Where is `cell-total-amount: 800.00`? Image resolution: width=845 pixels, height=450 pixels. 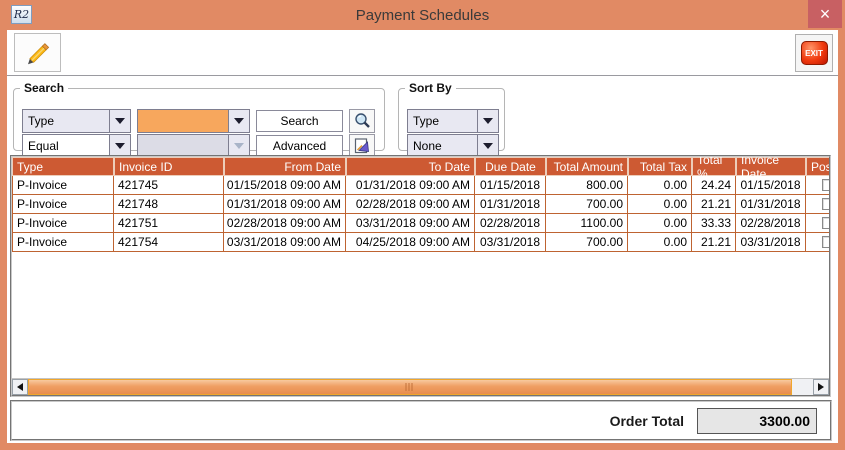 cell-total-amount: 800.00 is located at coordinates (587, 185).